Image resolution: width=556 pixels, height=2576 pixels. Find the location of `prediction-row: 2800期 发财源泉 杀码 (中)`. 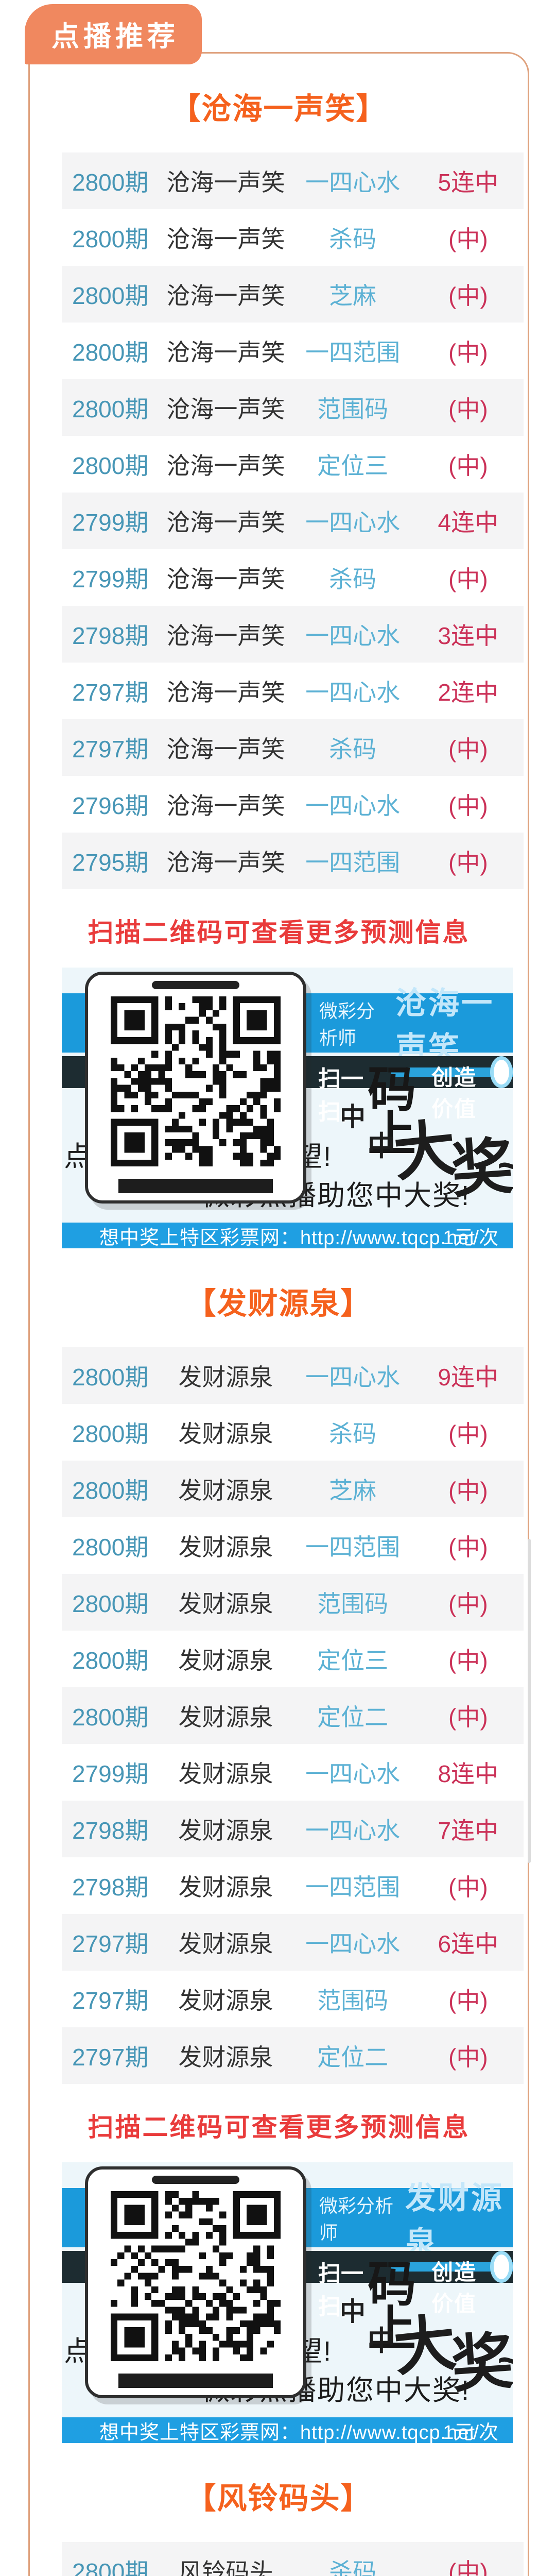

prediction-row: 2800期 发财源泉 杀码 (中) is located at coordinates (293, 1432).